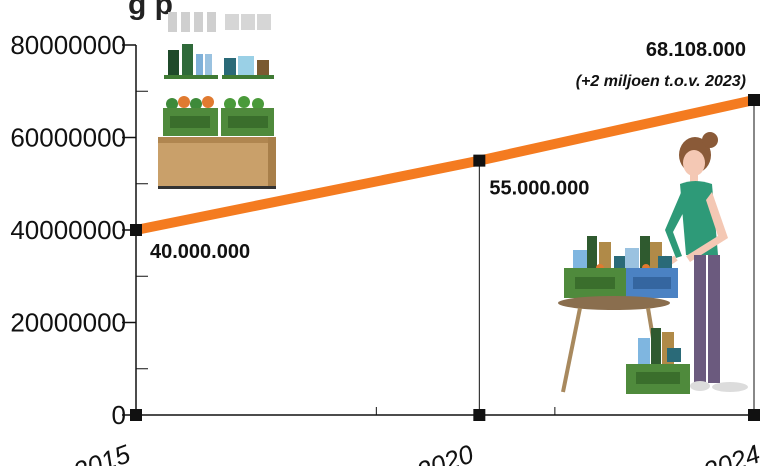 This screenshot has width=764, height=466. Describe the element at coordinates (68, 138) in the screenshot. I see `y-tick-label: 60000000` at that location.